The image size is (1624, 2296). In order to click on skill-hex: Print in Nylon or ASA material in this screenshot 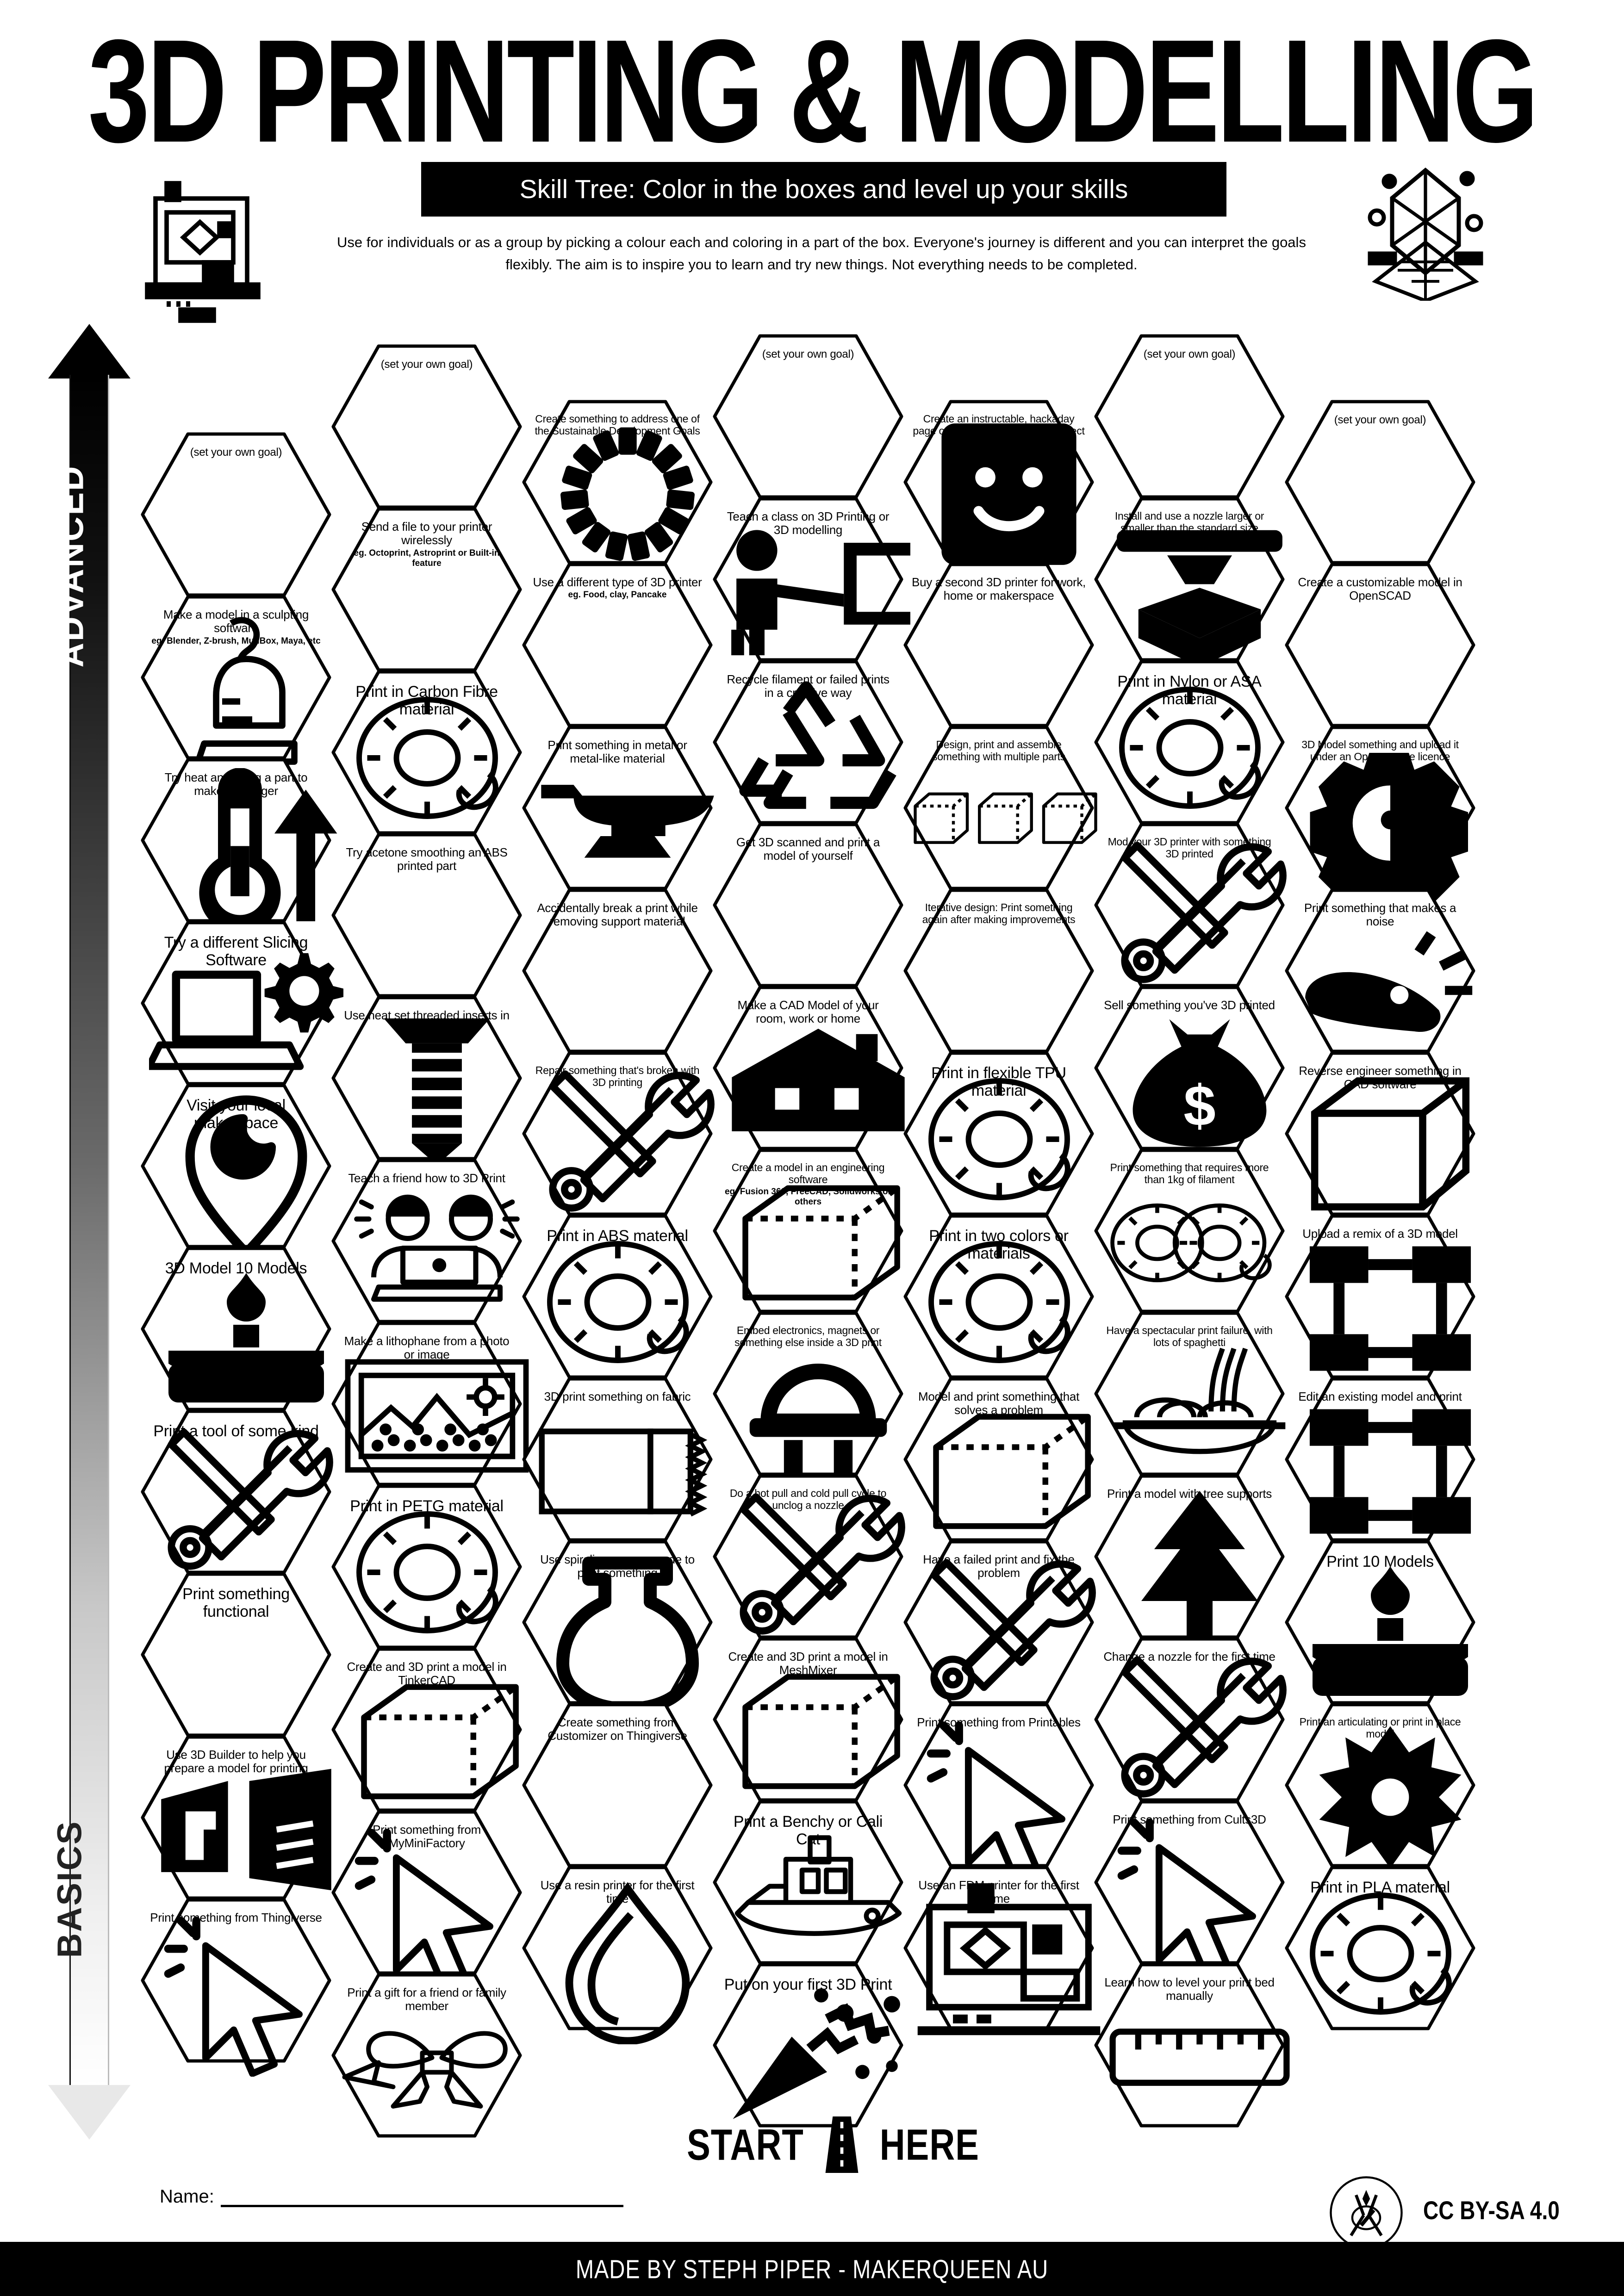, I will do `click(1189, 742)`.